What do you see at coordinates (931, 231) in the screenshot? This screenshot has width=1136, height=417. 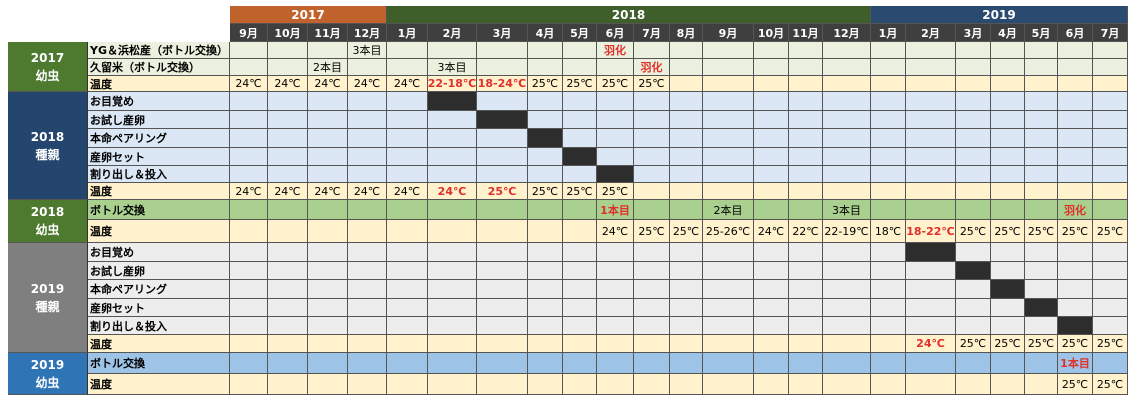 I see `temperature-cell: 18-22℃` at bounding box center [931, 231].